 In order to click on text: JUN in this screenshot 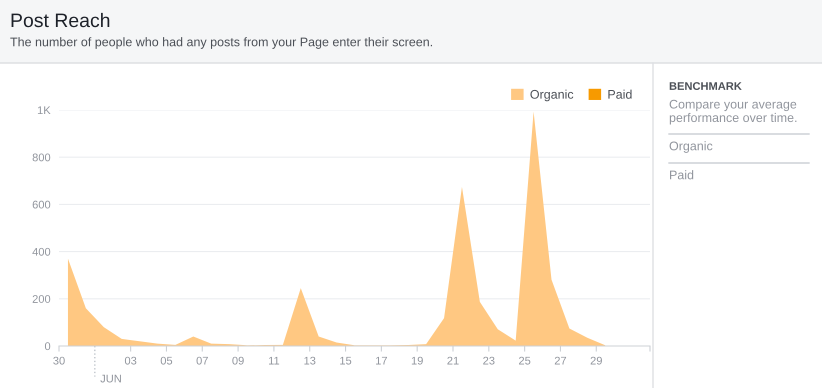, I will do `click(110, 378)`.